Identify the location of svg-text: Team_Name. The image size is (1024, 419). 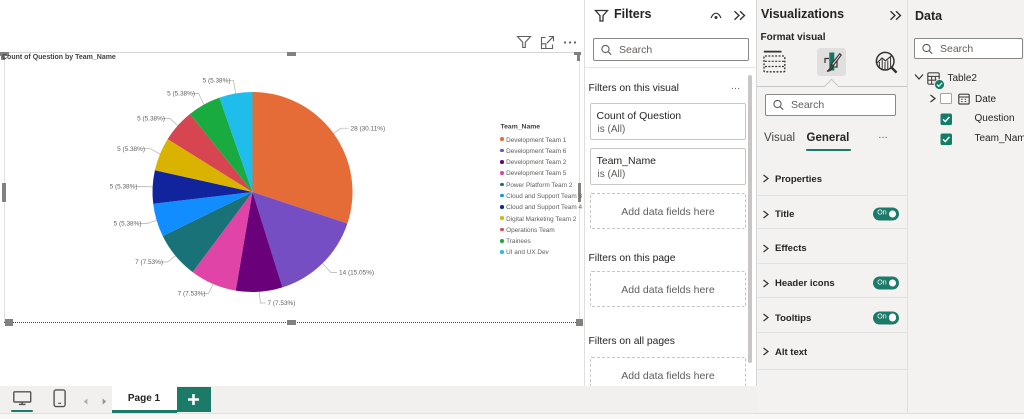
(521, 127).